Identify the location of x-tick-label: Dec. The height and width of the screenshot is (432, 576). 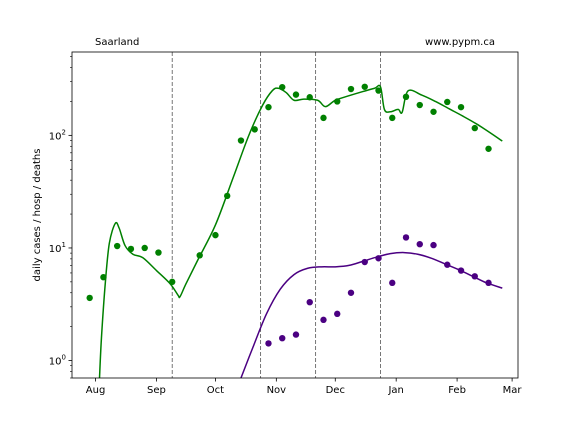
(335, 390).